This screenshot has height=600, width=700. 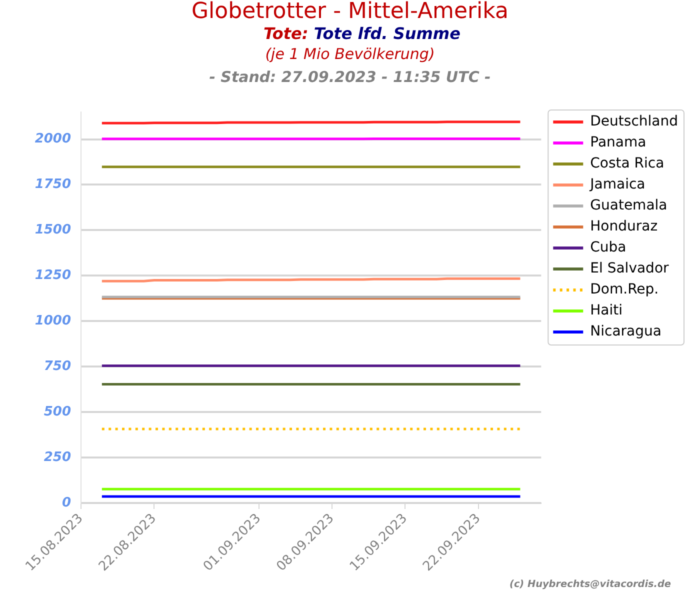 I want to click on y-tick-label: 500, so click(x=57, y=412).